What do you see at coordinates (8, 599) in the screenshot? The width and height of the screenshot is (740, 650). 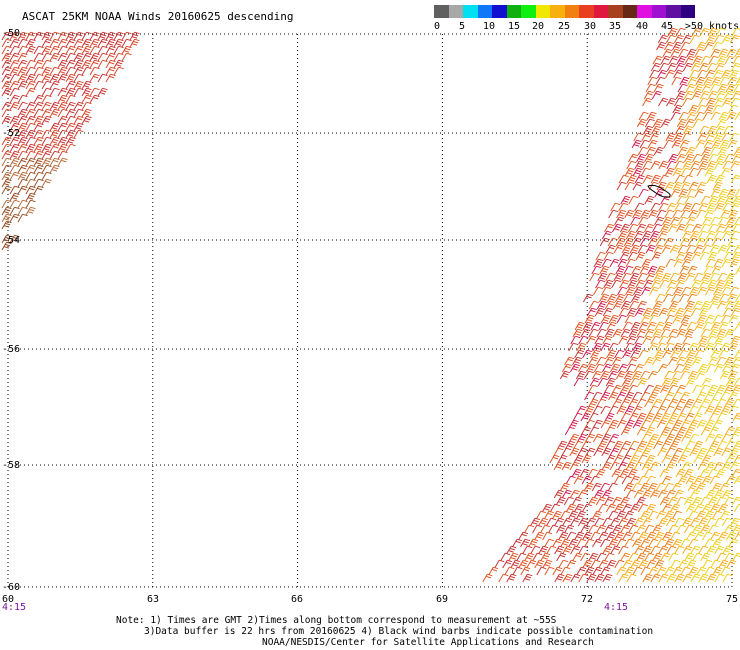 I see `lon-label-60: 60` at bounding box center [8, 599].